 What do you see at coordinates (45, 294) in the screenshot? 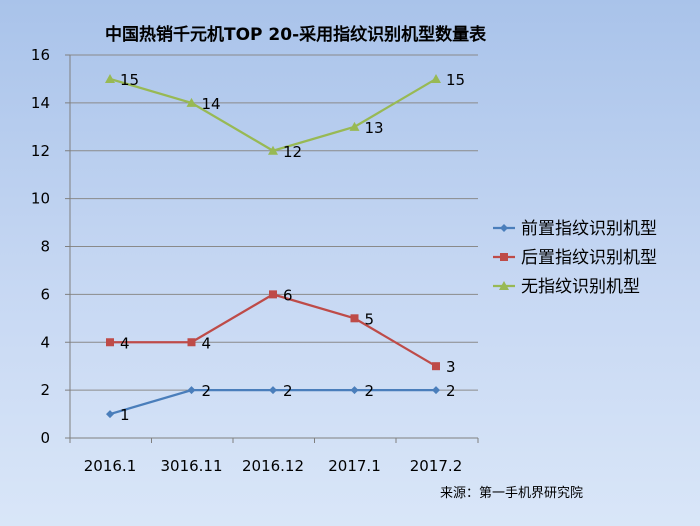
I see `y-tick-label: 6` at bounding box center [45, 294].